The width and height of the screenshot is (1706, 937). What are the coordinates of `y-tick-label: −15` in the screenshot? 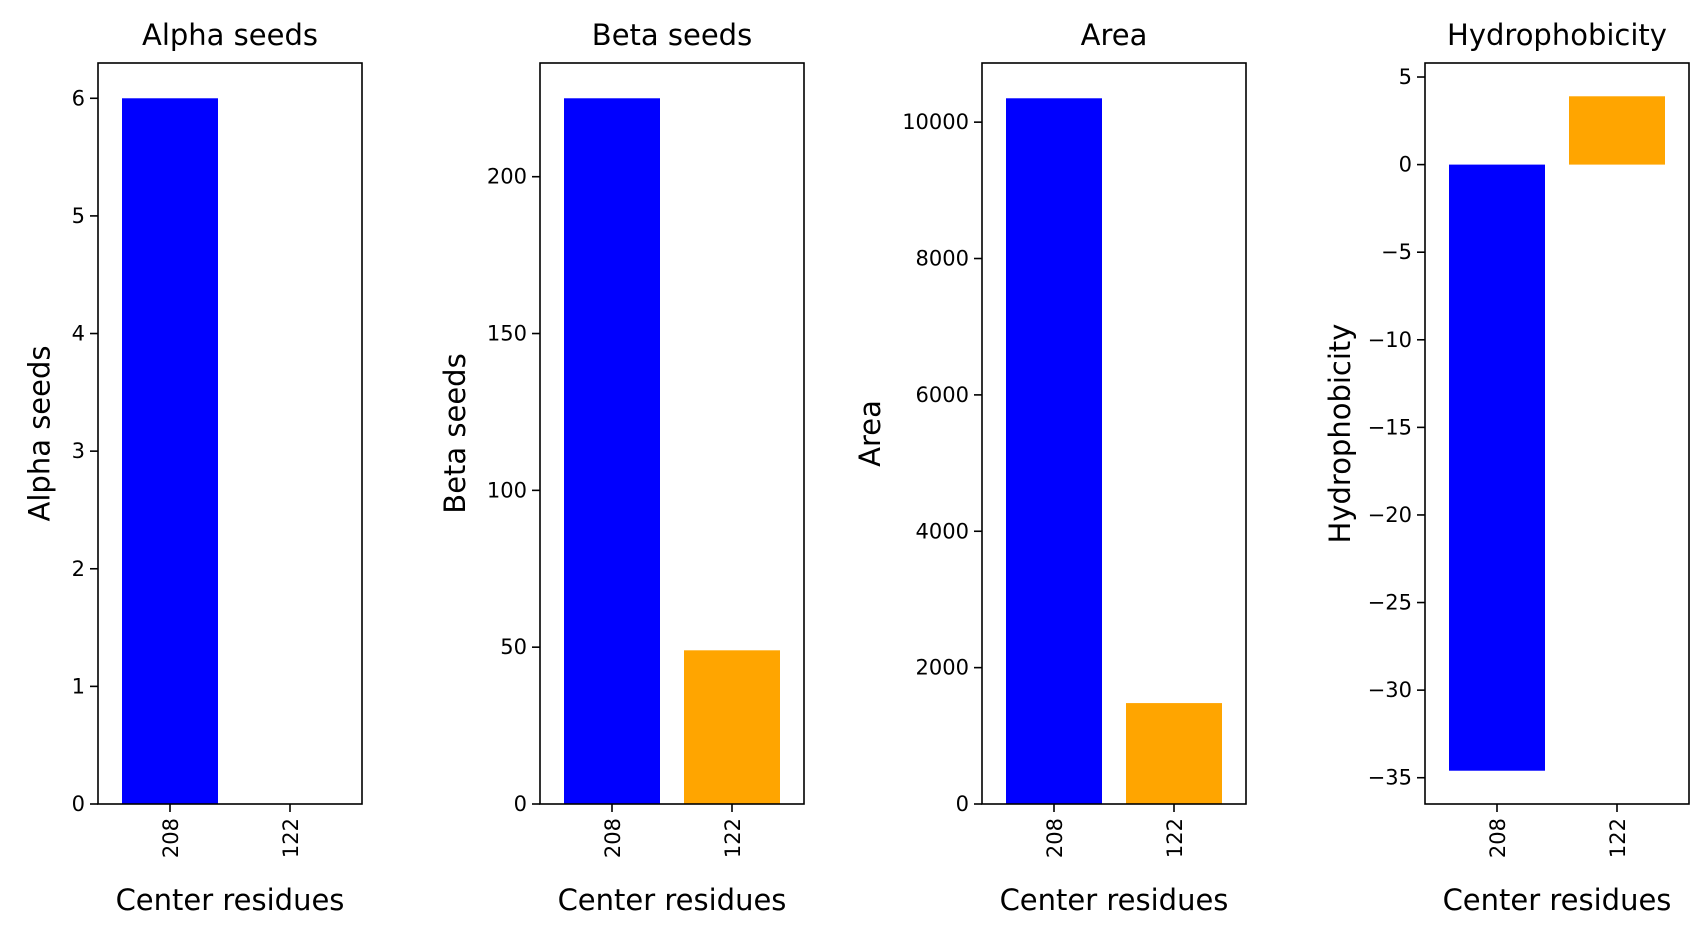 It's located at (1390, 427).